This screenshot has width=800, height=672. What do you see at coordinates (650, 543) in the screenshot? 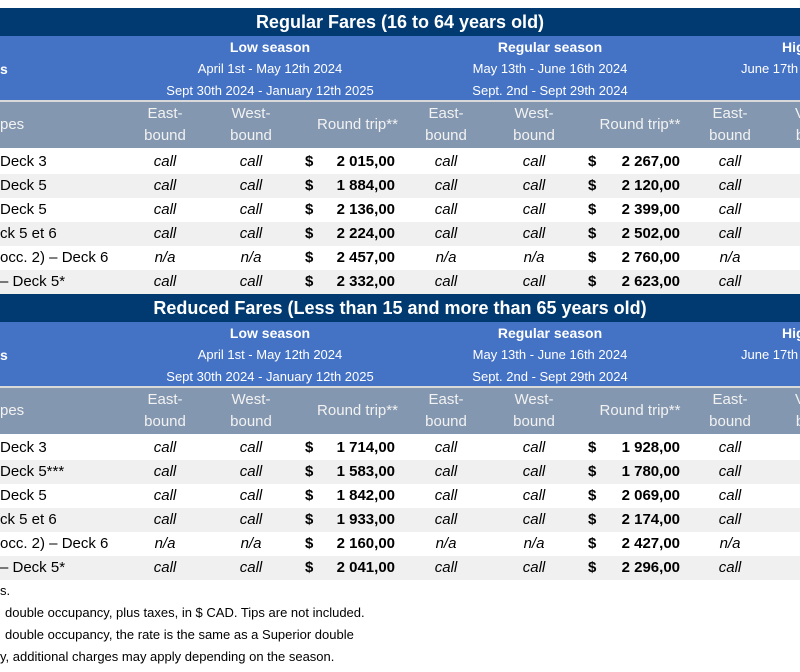
I see `regular-round-trip-price: 2 427,00` at bounding box center [650, 543].